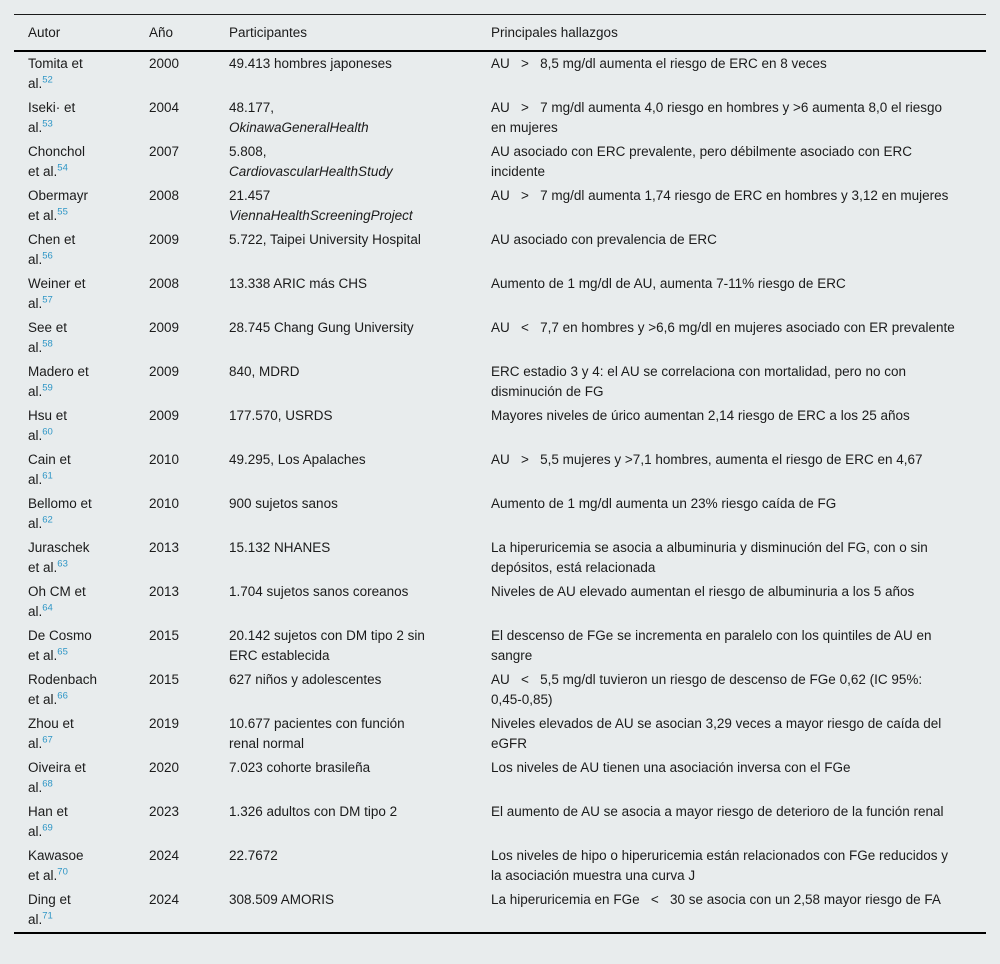 The image size is (1000, 964). Describe the element at coordinates (47, 520) in the screenshot. I see `citation-link: 62` at that location.